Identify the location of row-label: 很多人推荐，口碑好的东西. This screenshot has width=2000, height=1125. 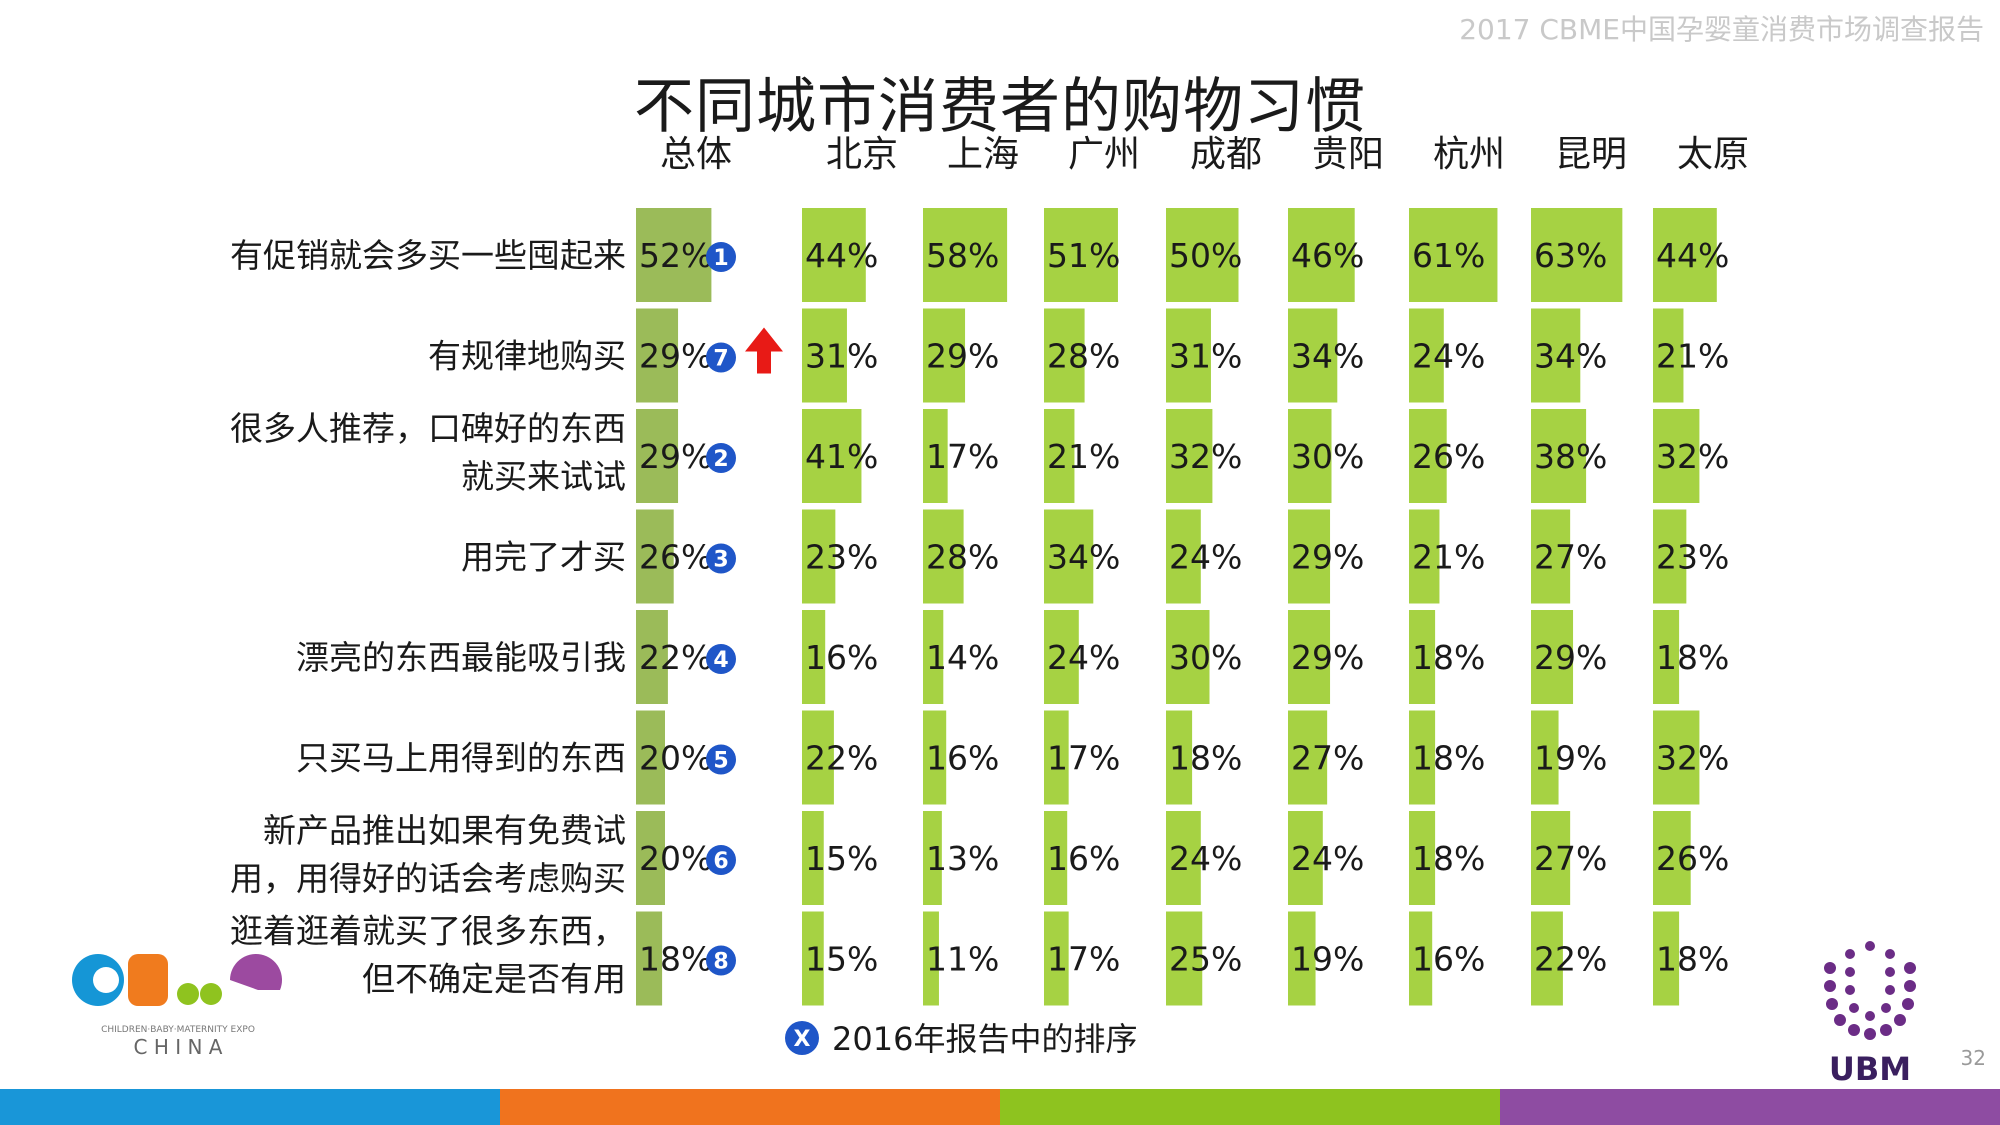
(428, 428).